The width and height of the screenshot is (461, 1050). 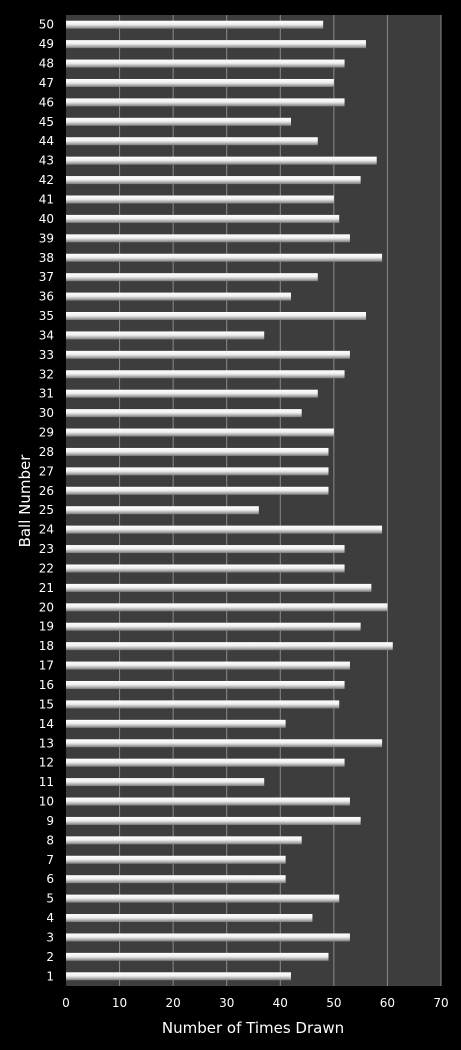 What do you see at coordinates (46, 122) in the screenshot?
I see `y-tick-label-45: 45` at bounding box center [46, 122].